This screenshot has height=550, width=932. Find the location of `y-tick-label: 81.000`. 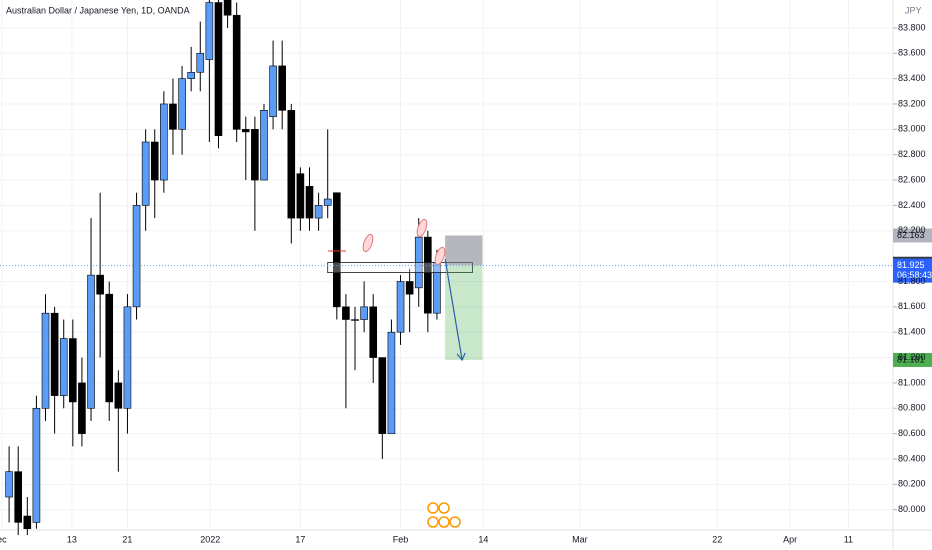

y-tick-label: 81.000 is located at coordinates (912, 382).